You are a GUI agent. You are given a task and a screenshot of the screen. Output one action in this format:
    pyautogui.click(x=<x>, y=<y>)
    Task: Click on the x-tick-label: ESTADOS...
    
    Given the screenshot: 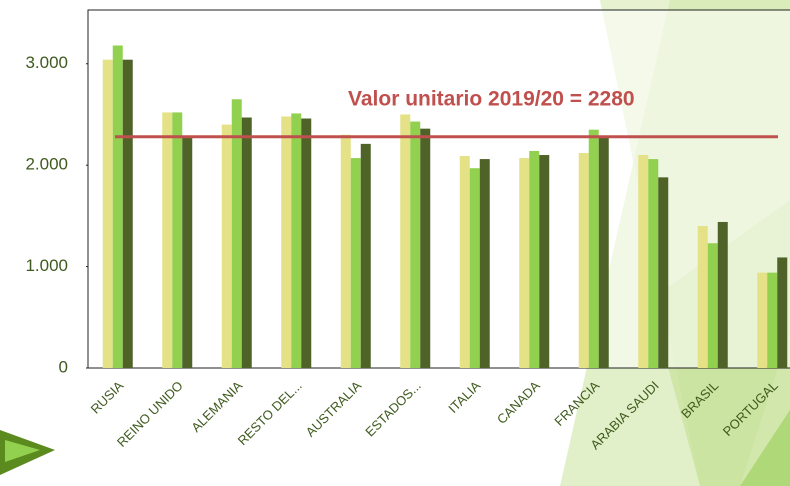 What is the action you would take?
    pyautogui.click(x=393, y=409)
    